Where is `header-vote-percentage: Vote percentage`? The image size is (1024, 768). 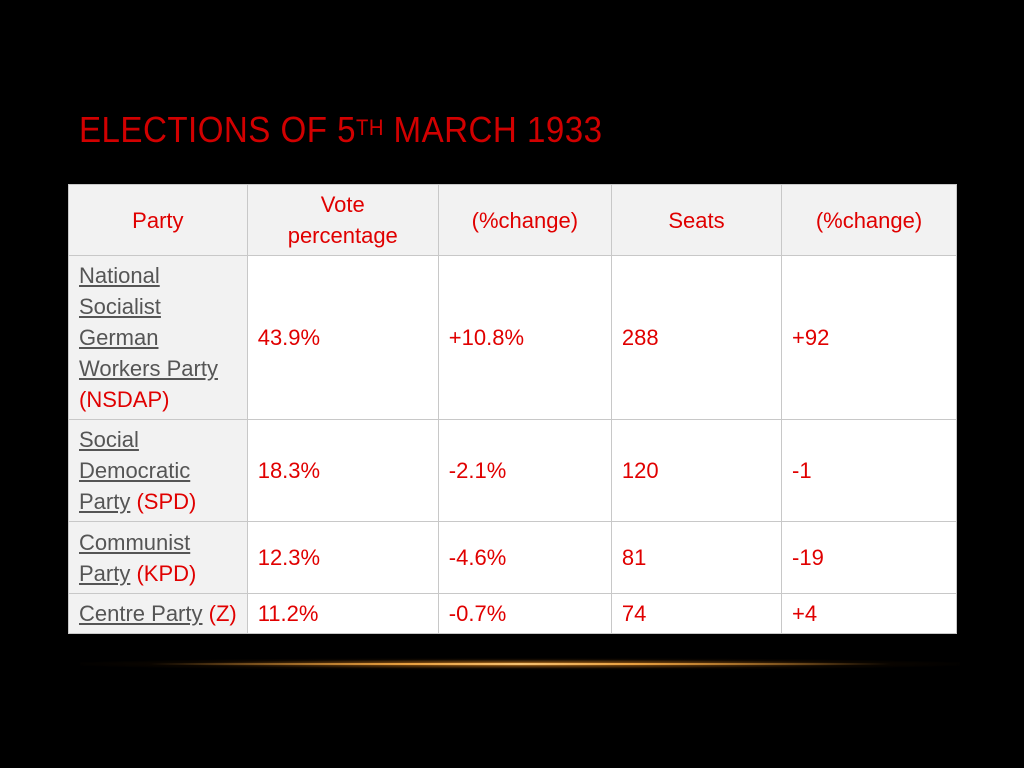
header-vote-percentage: Vote percentage is located at coordinates (342, 220).